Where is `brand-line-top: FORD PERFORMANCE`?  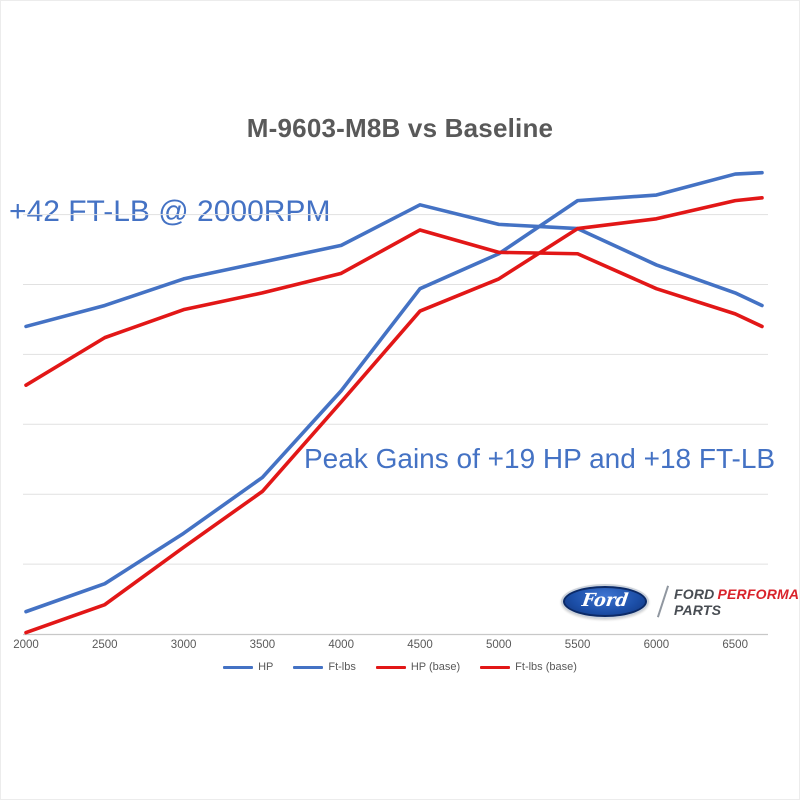 brand-line-top: FORD PERFORMANCE is located at coordinates (737, 594).